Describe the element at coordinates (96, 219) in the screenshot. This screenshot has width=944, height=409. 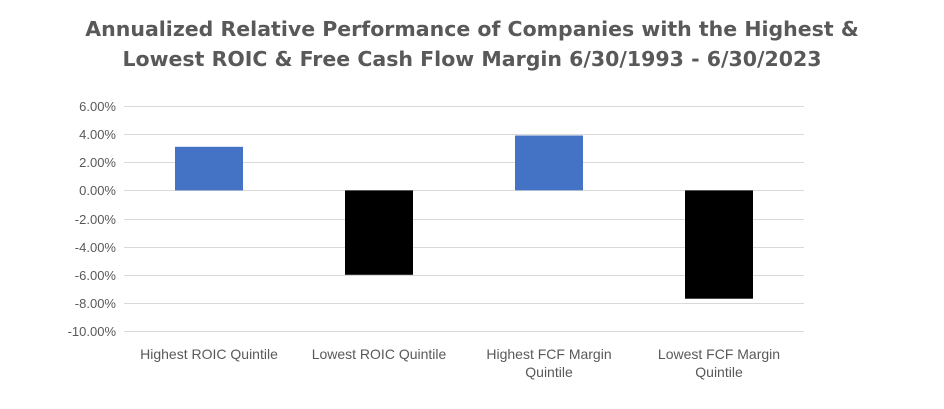
I see `y-tick-label: -2.00%` at that location.